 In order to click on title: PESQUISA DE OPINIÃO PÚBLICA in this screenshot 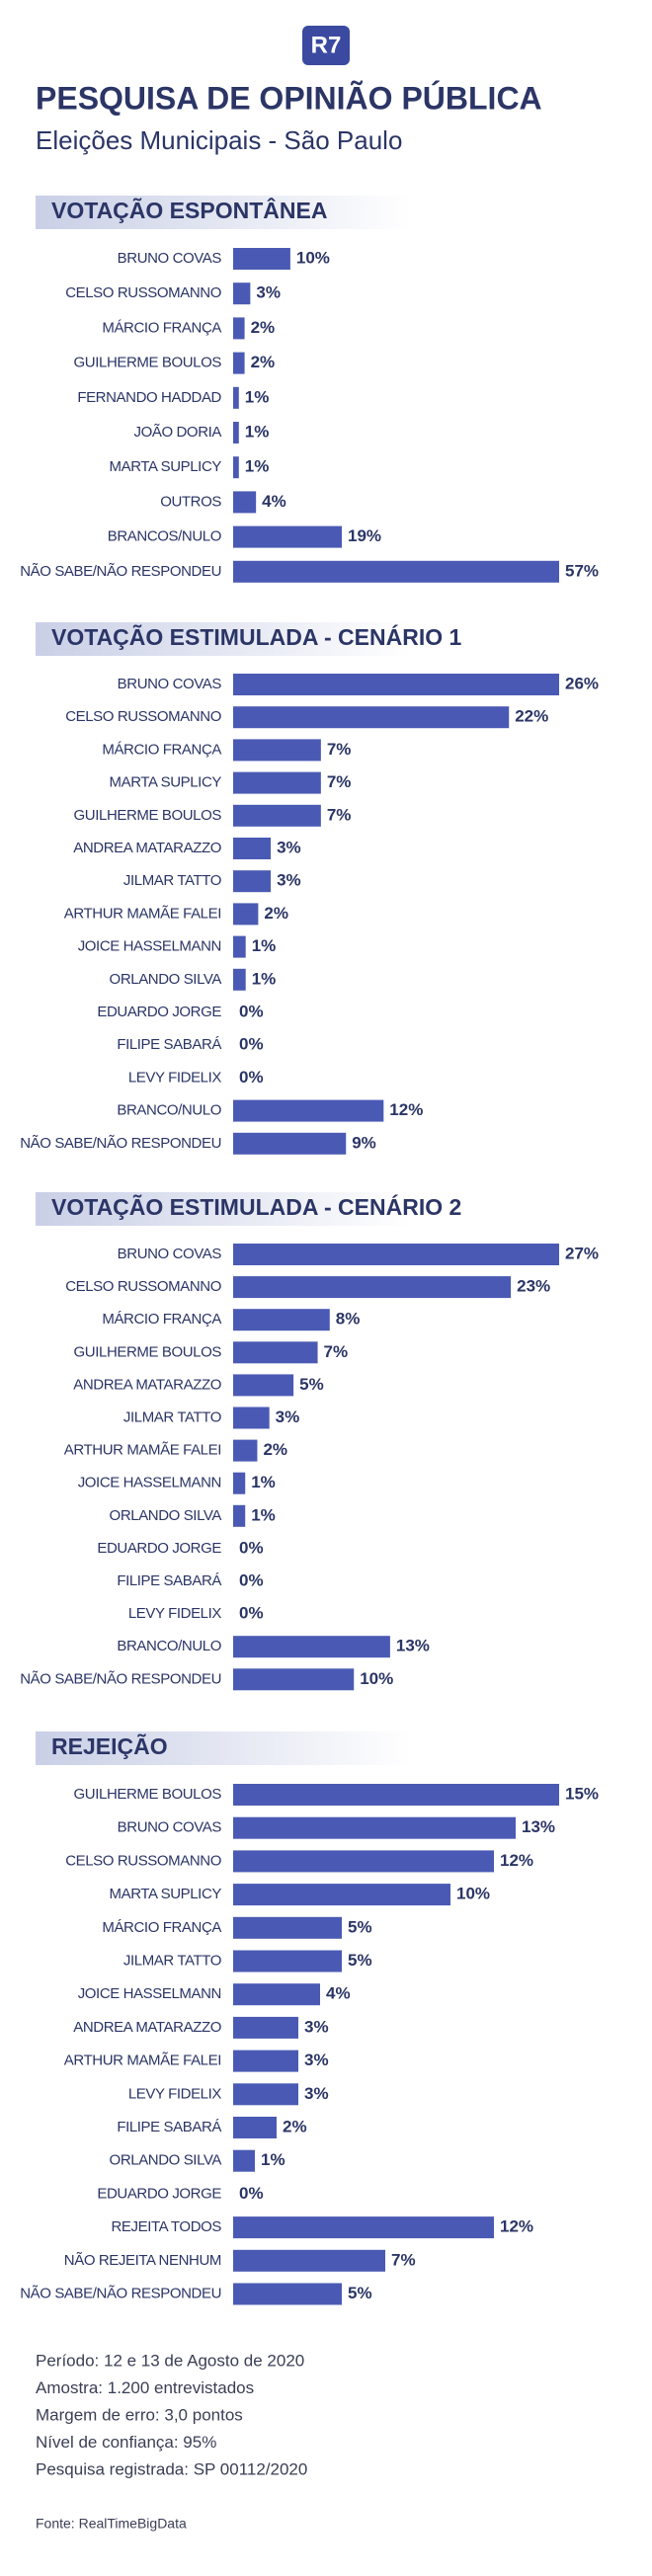, I will do `click(289, 98)`.